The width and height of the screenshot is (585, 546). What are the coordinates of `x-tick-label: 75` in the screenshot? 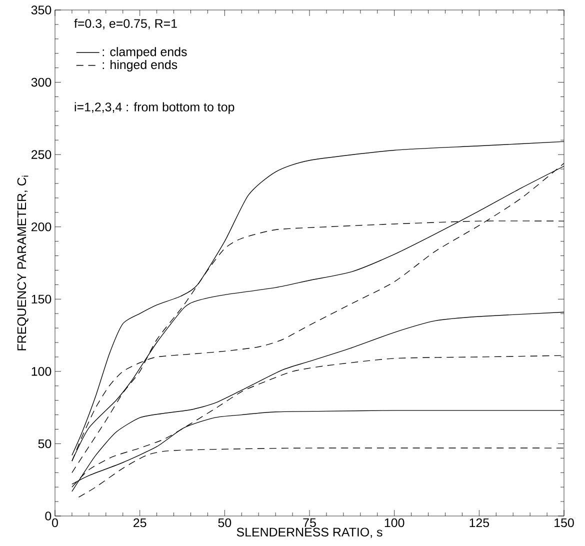 It's located at (309, 523).